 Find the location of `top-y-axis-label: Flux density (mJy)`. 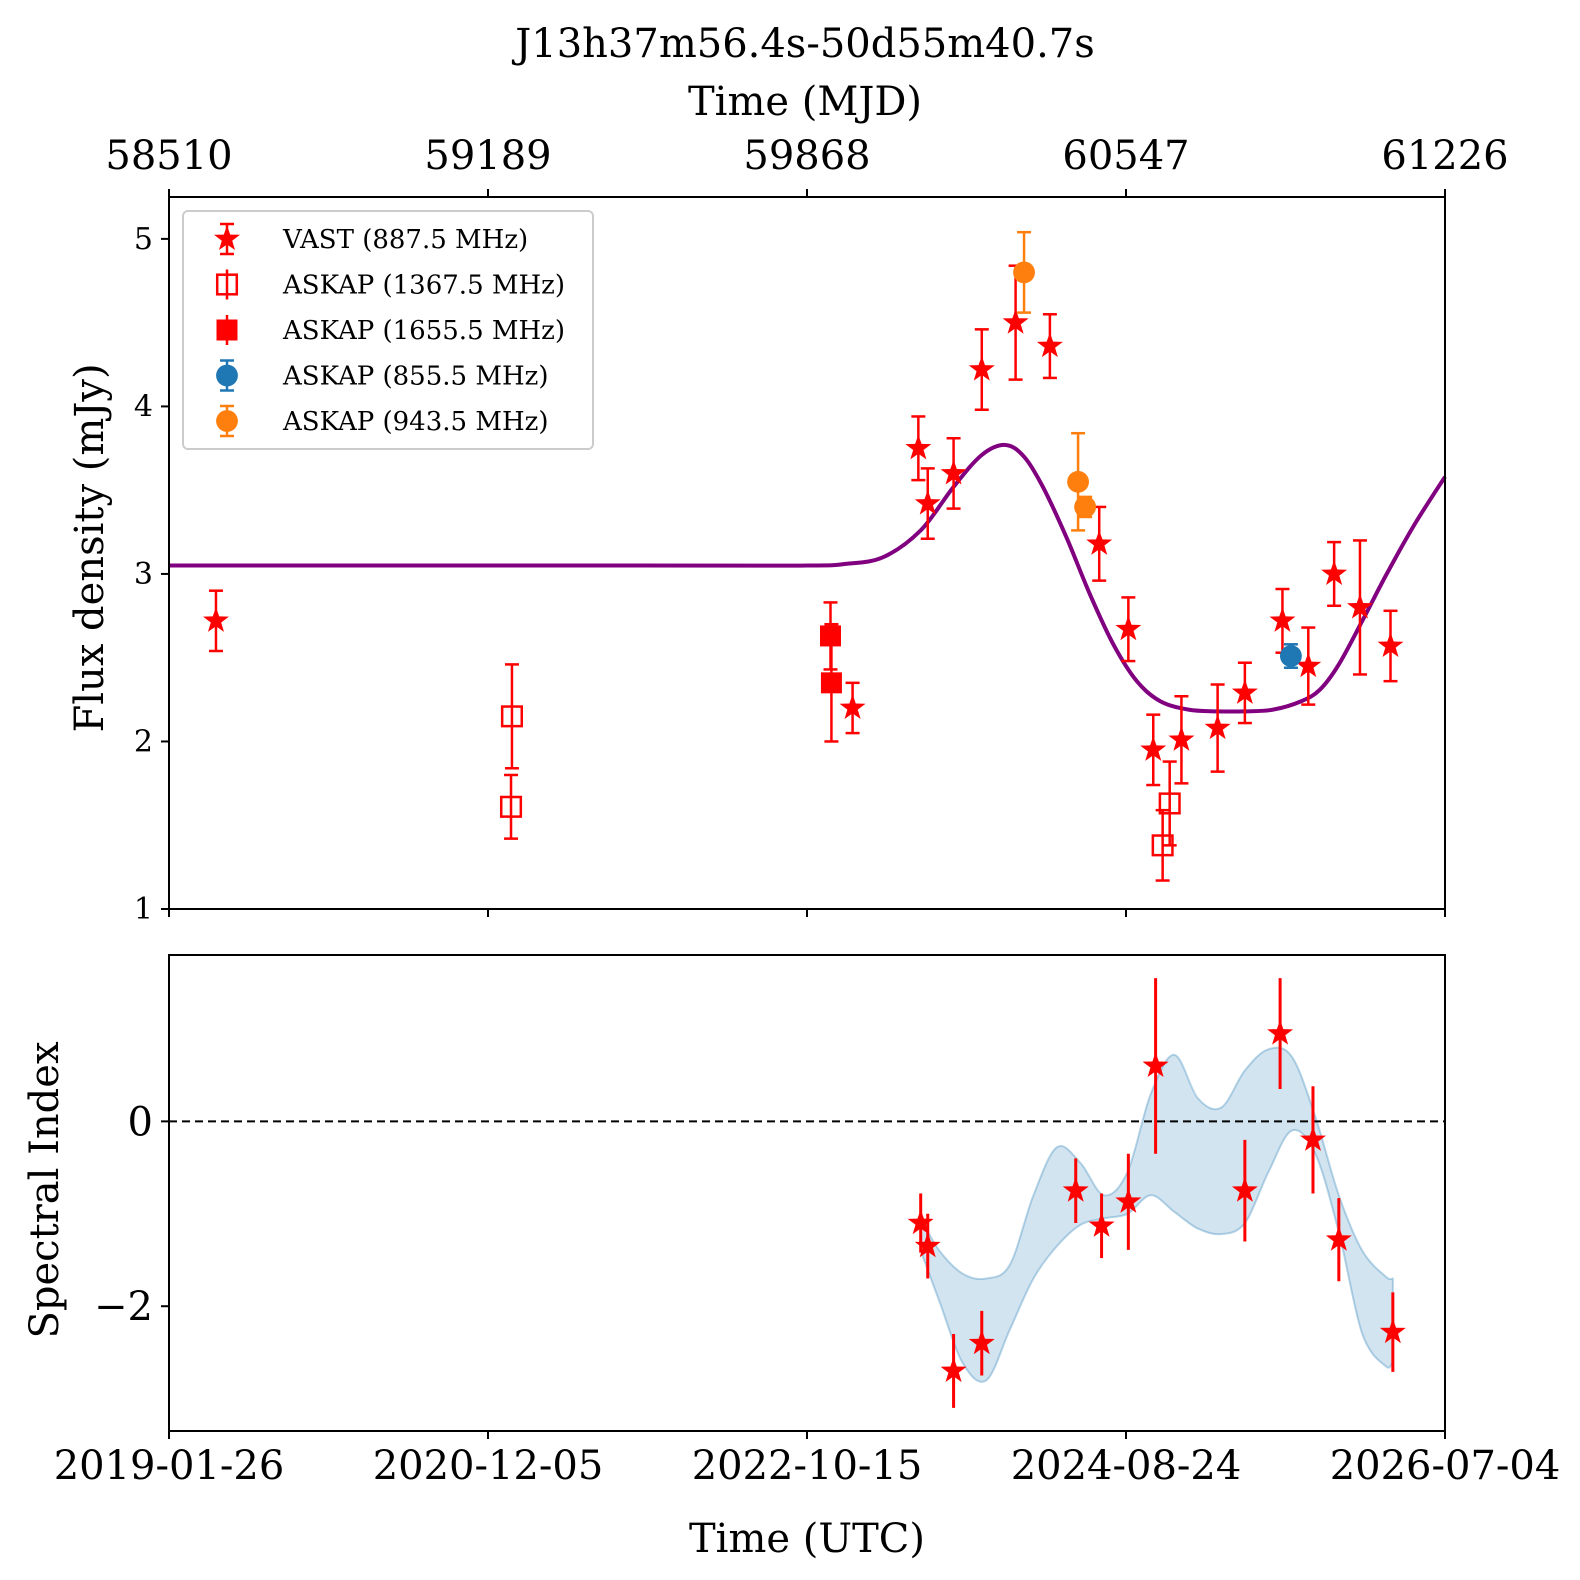

top-y-axis-label: Flux density (mJy) is located at coordinates (90, 547).